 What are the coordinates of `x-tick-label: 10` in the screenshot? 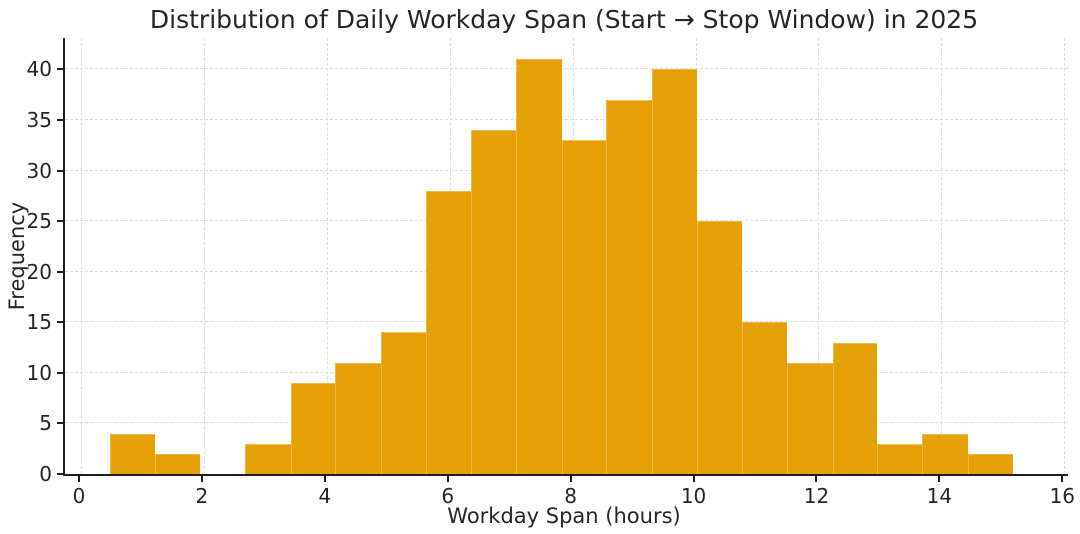 It's located at (693, 496).